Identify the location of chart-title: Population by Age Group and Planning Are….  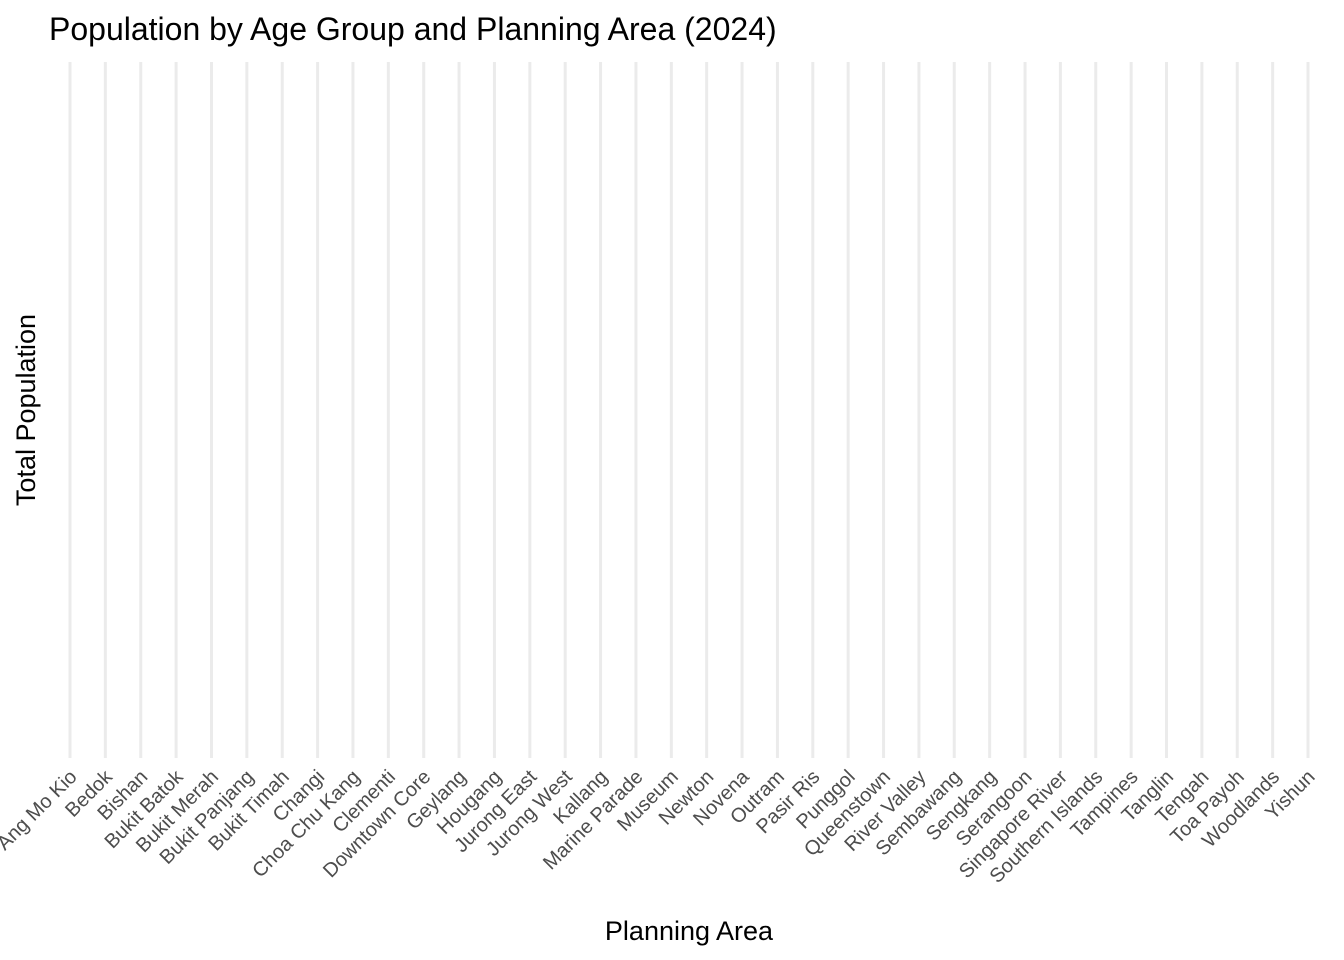
(413, 29).